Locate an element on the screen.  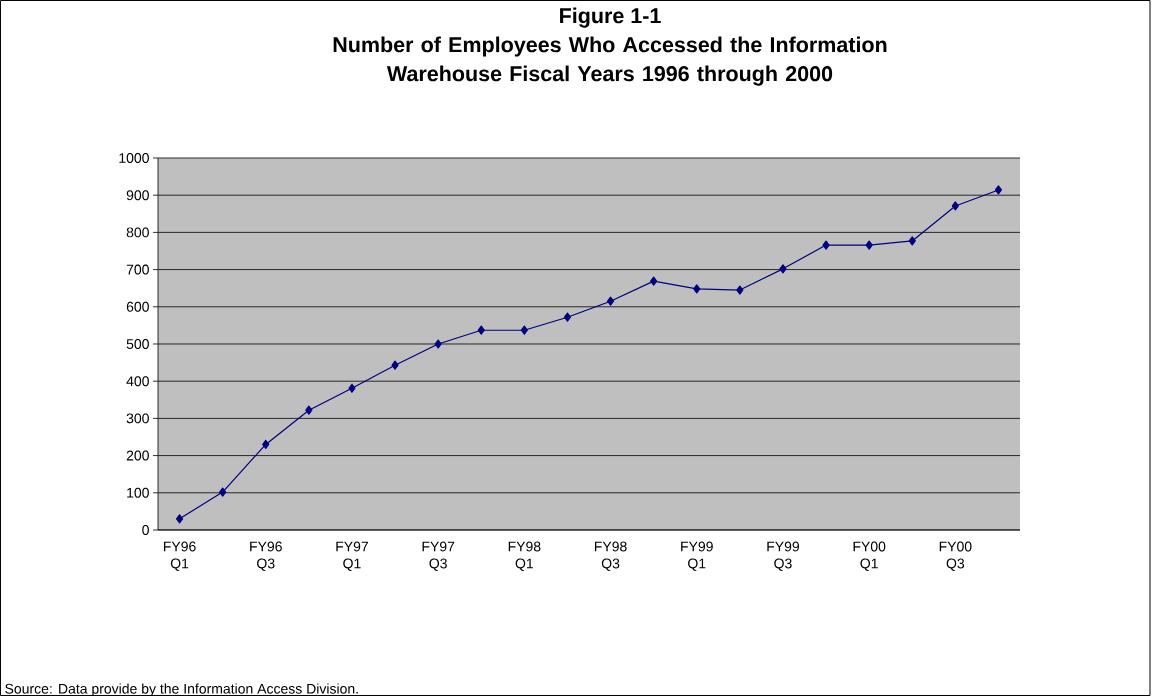
y-tick-label: 200 is located at coordinates (137, 455).